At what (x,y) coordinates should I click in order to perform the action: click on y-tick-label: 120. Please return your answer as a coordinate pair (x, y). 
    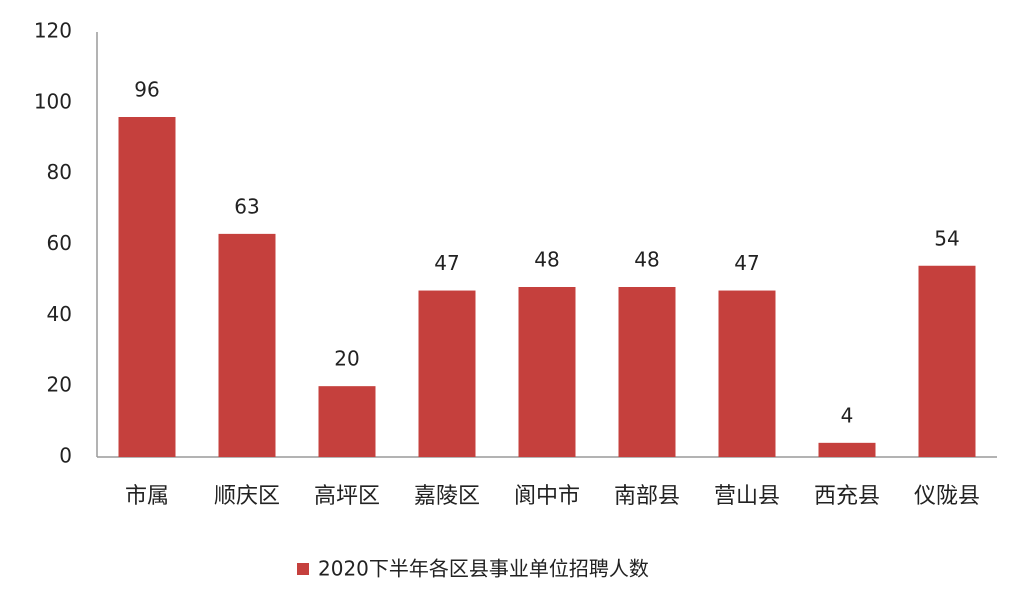
    Looking at the image, I should click on (53, 31).